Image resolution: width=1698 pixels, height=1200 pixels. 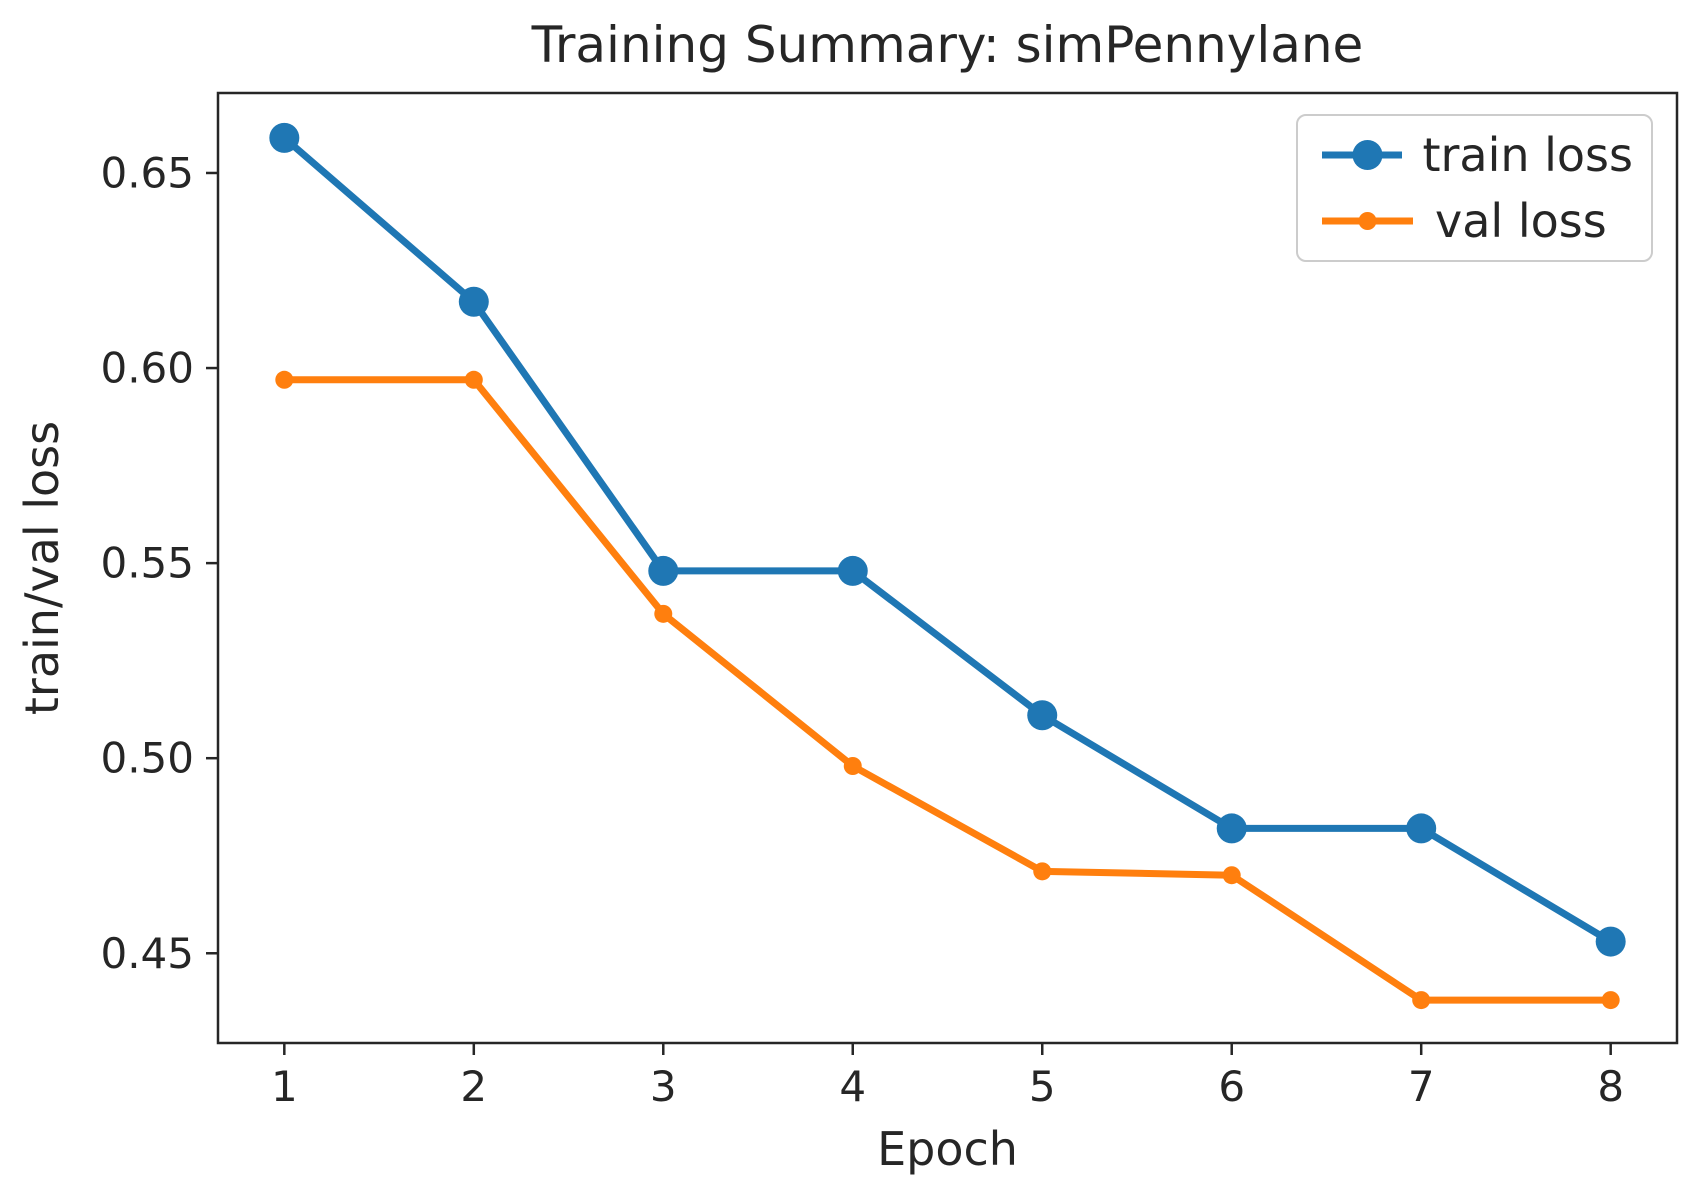 I want to click on legend-val-loss-sample-icon, so click(x=1367, y=221).